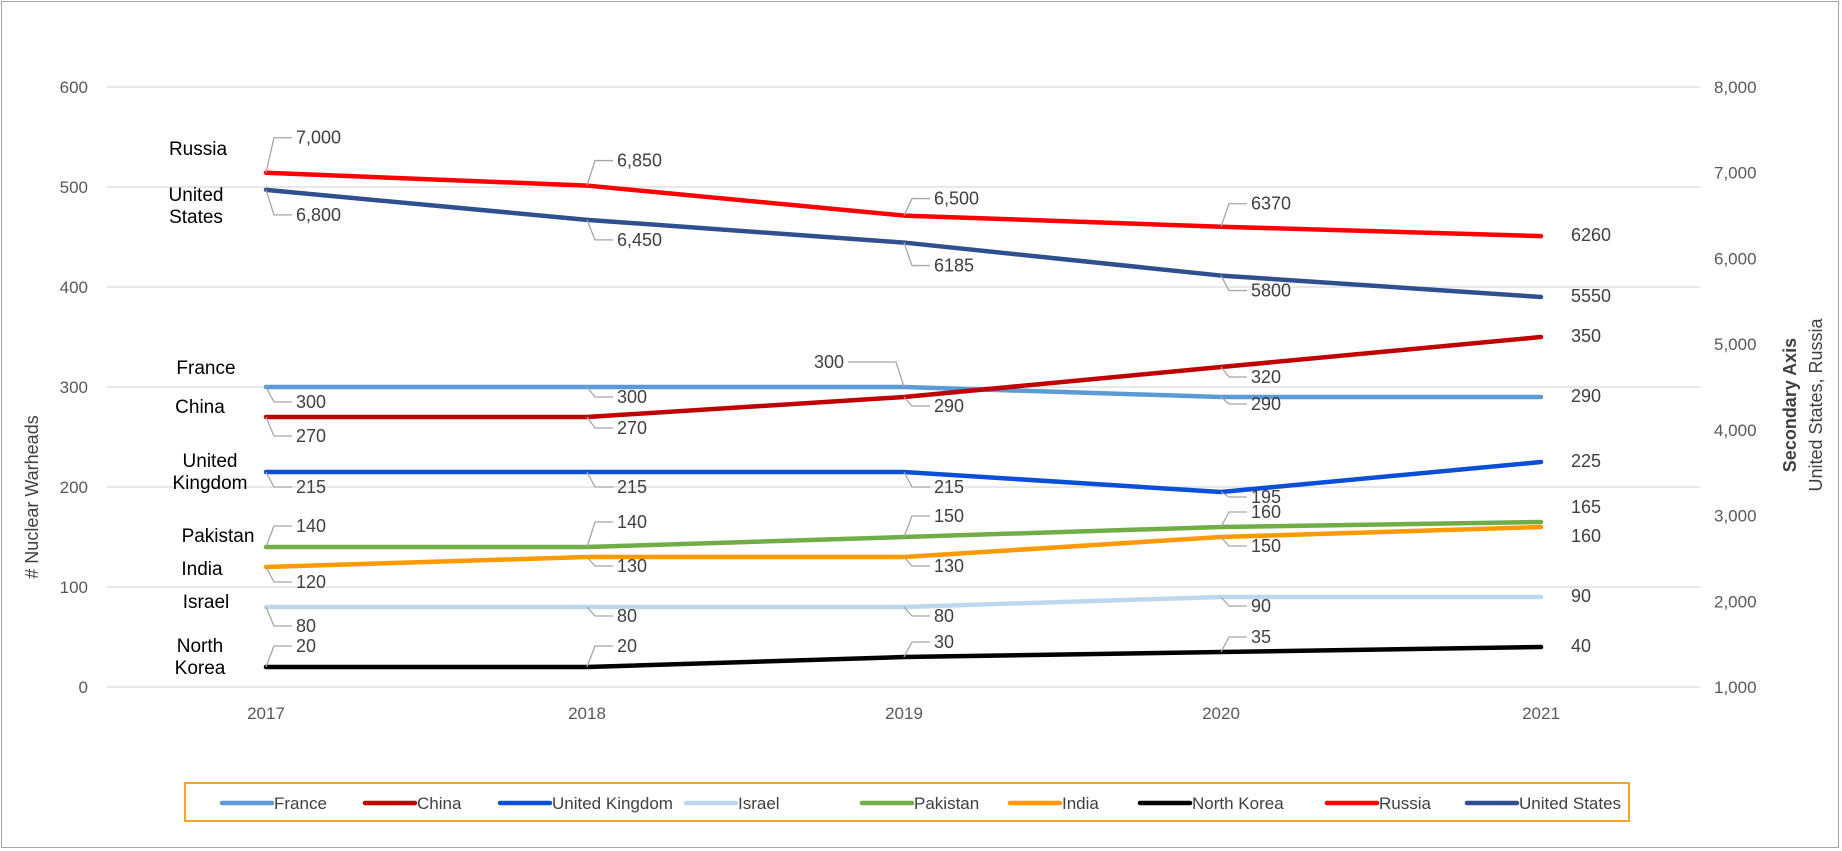 The width and height of the screenshot is (1842, 851). What do you see at coordinates (74, 87) in the screenshot?
I see `y-tick-label: 600` at bounding box center [74, 87].